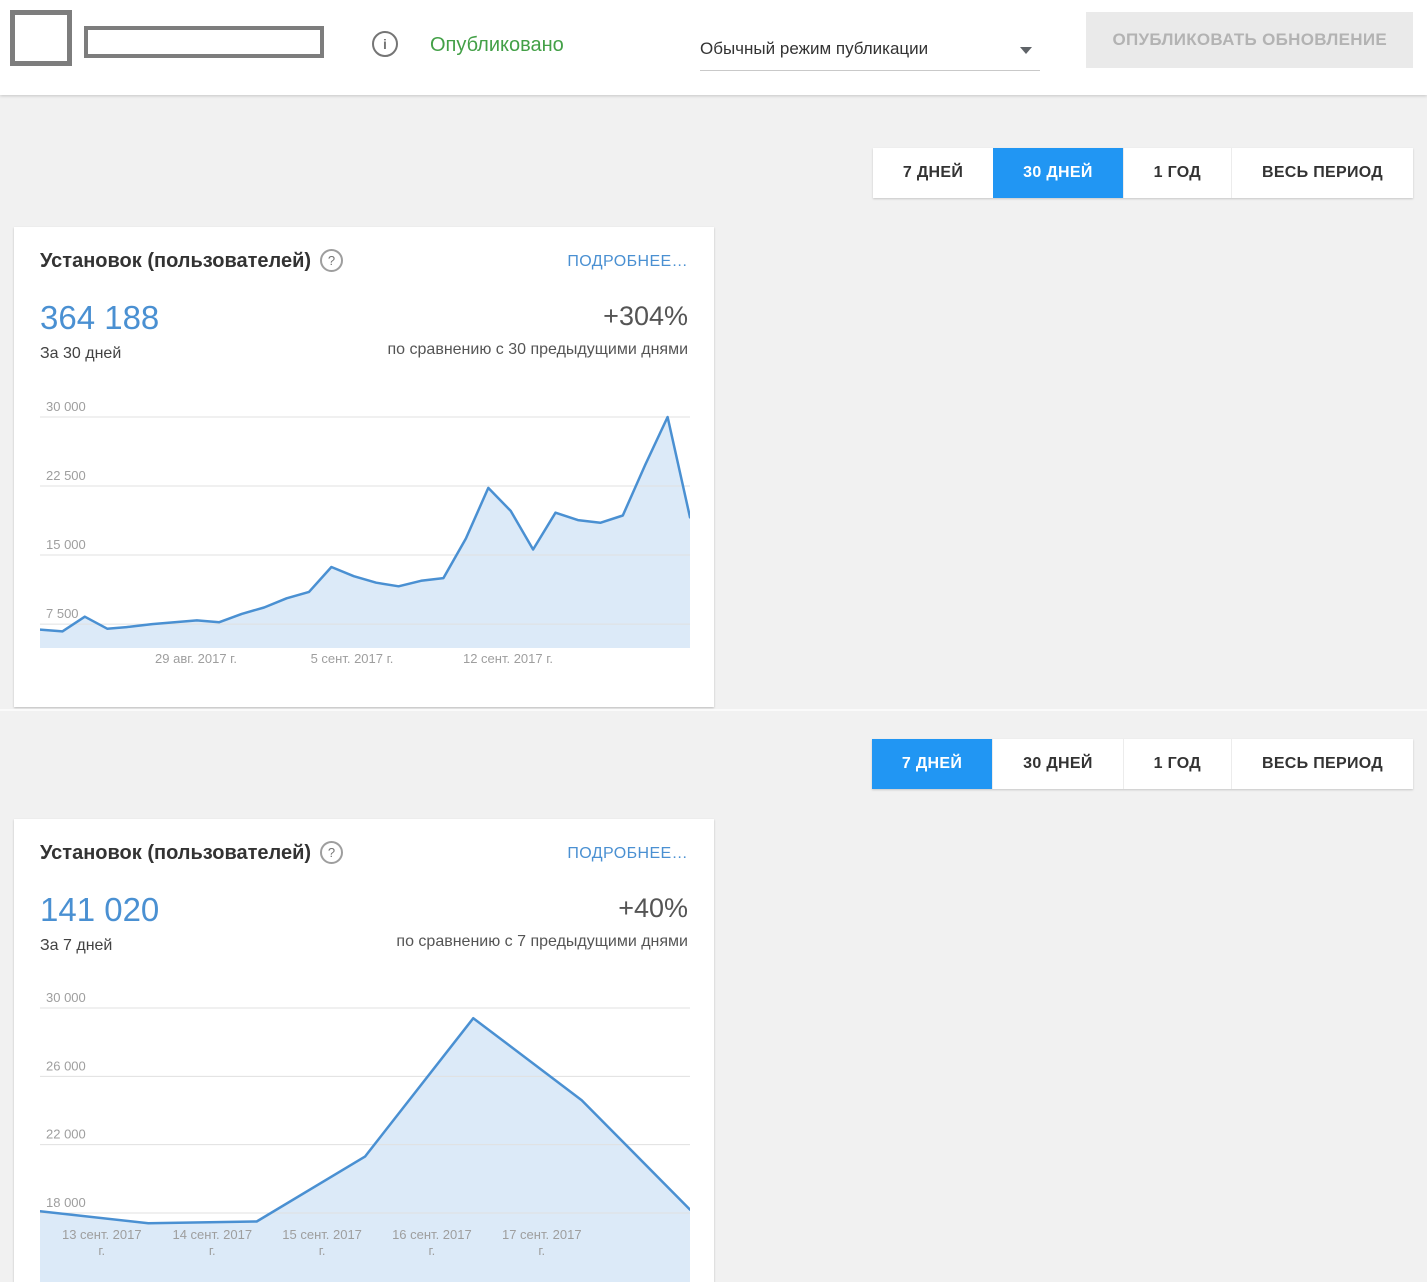  What do you see at coordinates (196, 658) in the screenshot?
I see `svg-text: 29 авг. 2017 г.` at bounding box center [196, 658].